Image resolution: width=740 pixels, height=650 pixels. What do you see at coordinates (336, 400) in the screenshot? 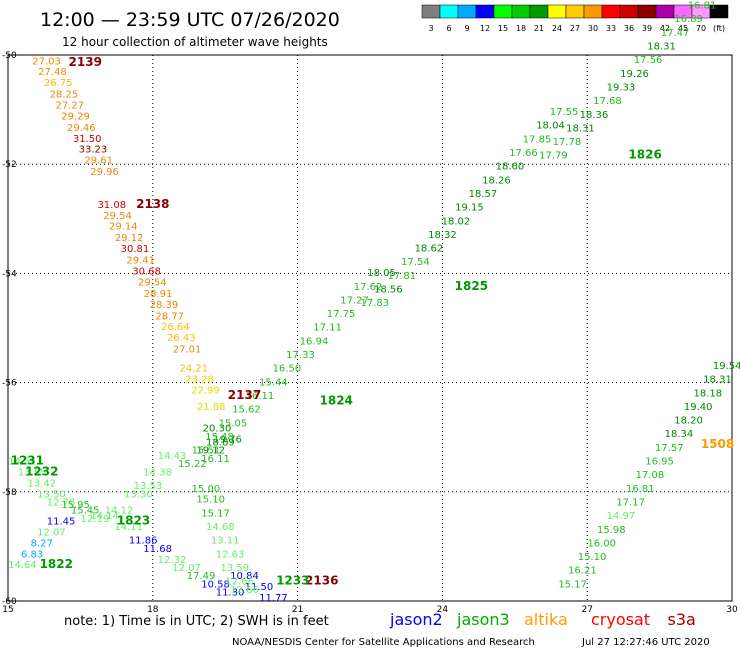
I see `pass-label: 1824` at bounding box center [336, 400].